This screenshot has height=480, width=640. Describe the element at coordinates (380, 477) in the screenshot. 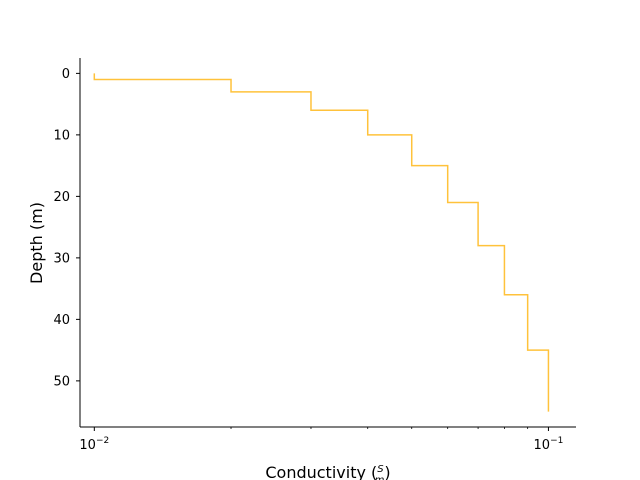

I see `x-axis-label-unit-denominator: m` at that location.